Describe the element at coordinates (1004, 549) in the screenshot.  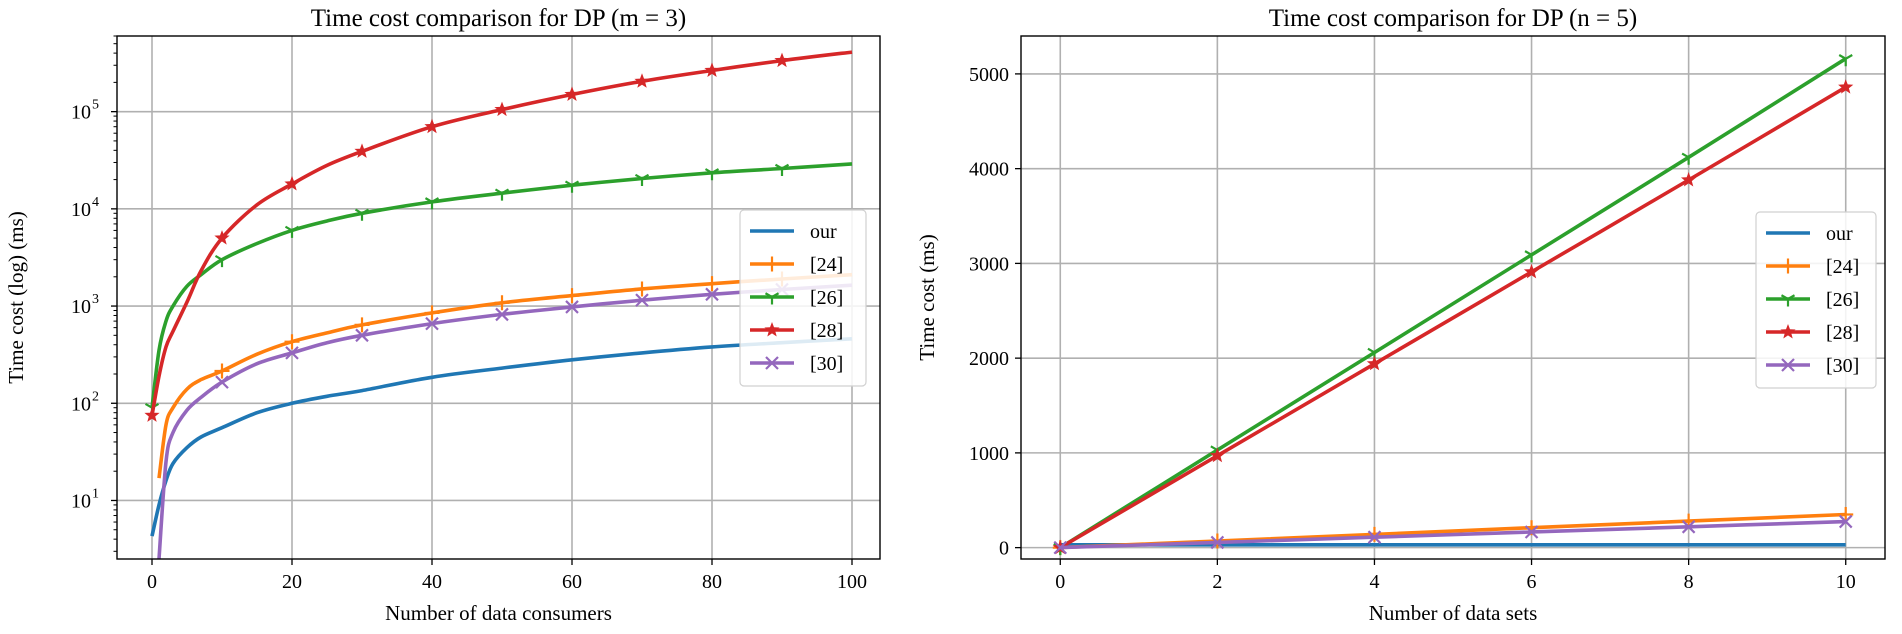
I see `y-tick-label: 0` at that location.